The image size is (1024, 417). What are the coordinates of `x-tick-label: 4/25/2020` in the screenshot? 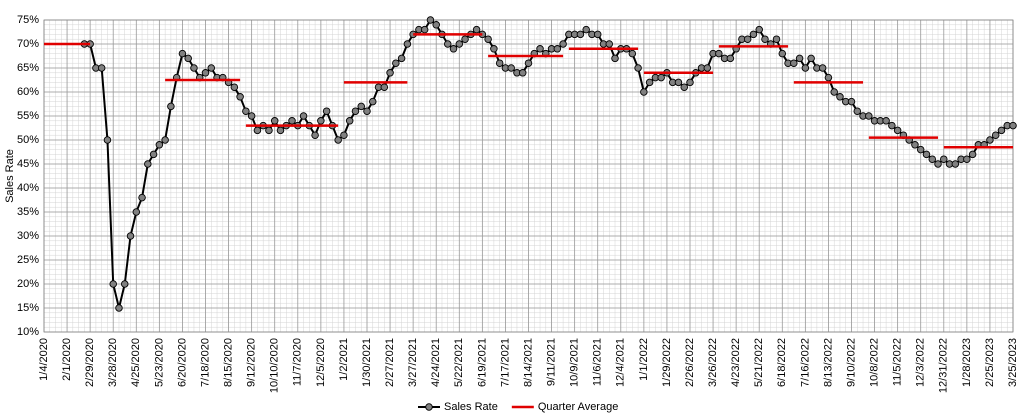 It's located at (136, 362).